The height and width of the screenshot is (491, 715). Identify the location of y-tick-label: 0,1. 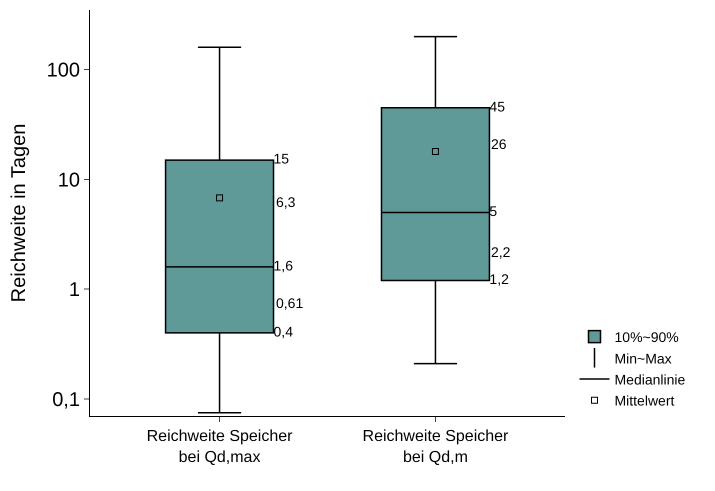
(66, 400).